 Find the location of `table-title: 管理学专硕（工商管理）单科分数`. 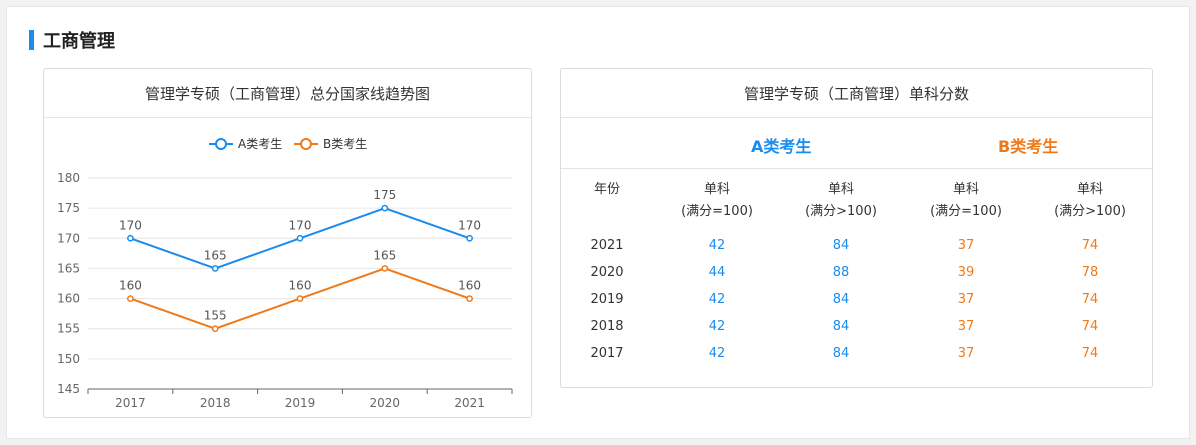

table-title: 管理学专硕（工商管理）单科分数 is located at coordinates (856, 93).